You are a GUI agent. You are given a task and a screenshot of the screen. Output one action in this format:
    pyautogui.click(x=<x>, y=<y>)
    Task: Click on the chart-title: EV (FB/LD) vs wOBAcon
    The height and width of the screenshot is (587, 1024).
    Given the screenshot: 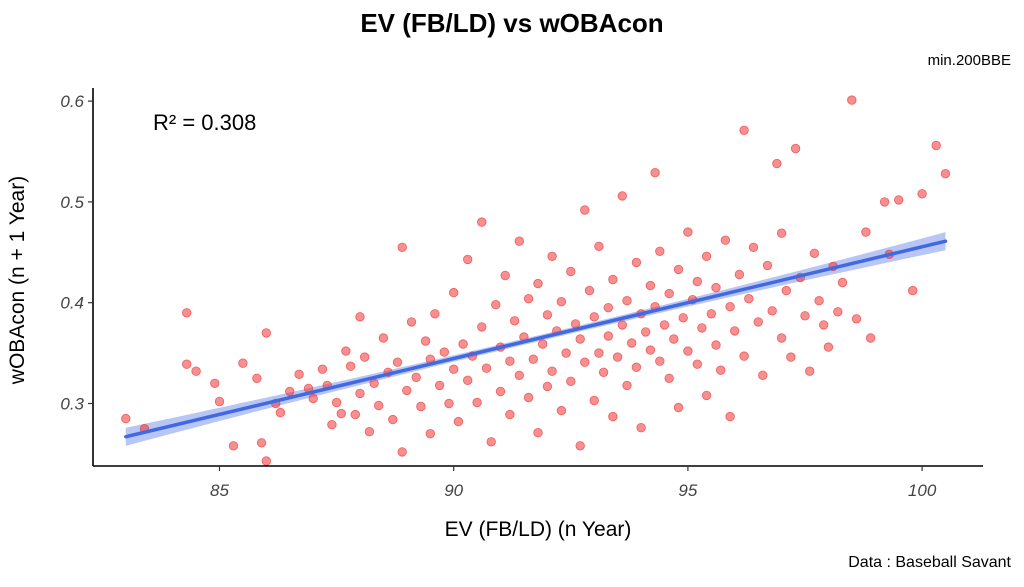 What is the action you would take?
    pyautogui.click(x=512, y=23)
    